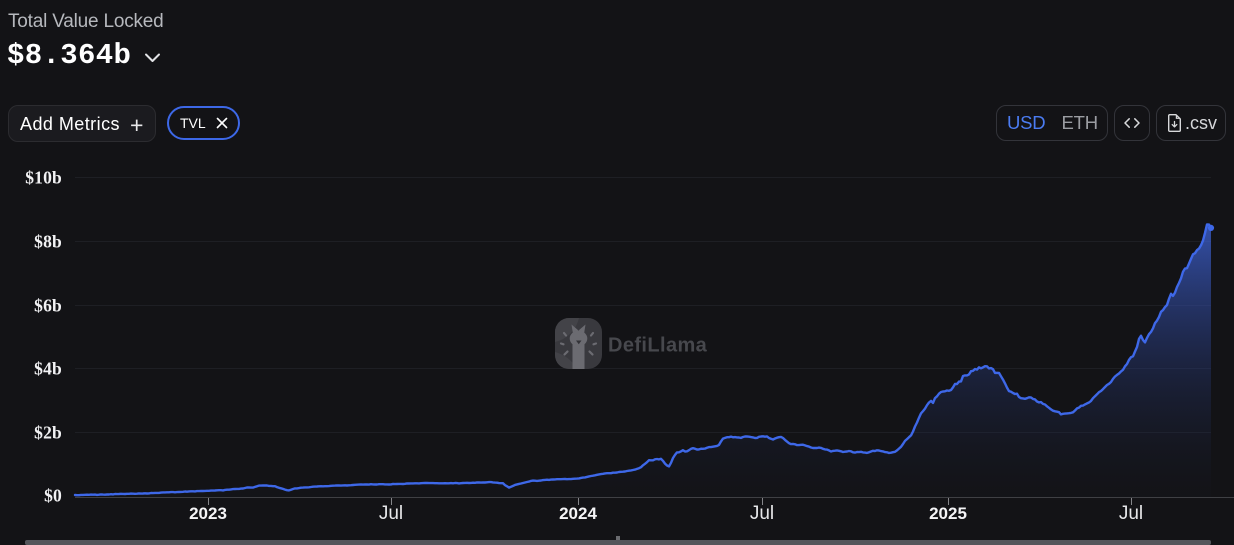 The width and height of the screenshot is (1234, 545). Describe the element at coordinates (208, 513) in the screenshot. I see `svg-text: 2023` at that location.